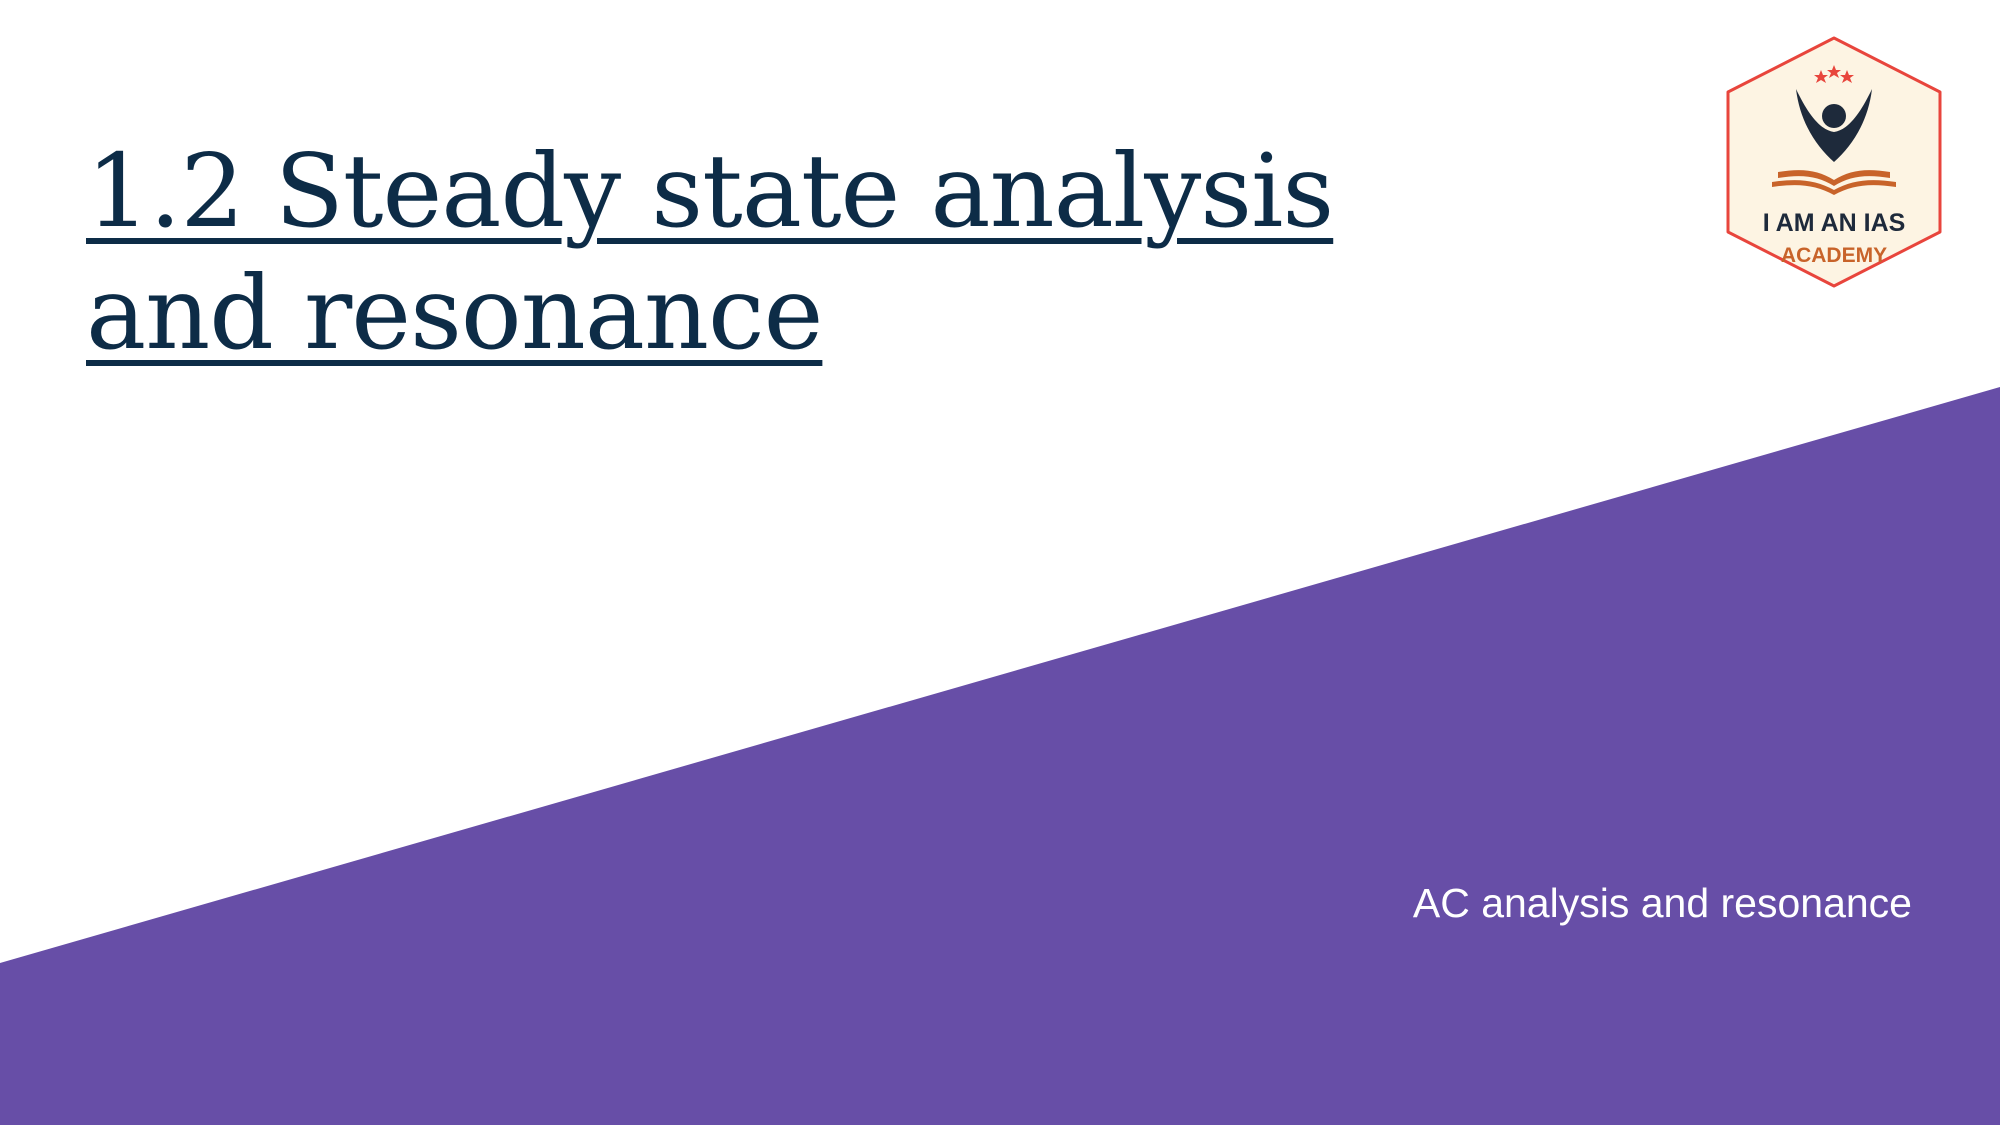  I want to click on academy-logo: I AM AN IAS ACADEMY, so click(1834, 162).